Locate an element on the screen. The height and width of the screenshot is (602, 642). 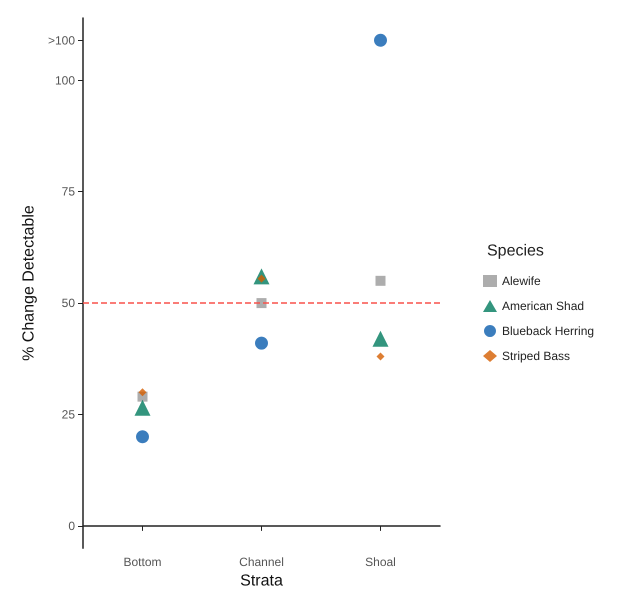
legend-label: Striped Bass is located at coordinates (536, 356).